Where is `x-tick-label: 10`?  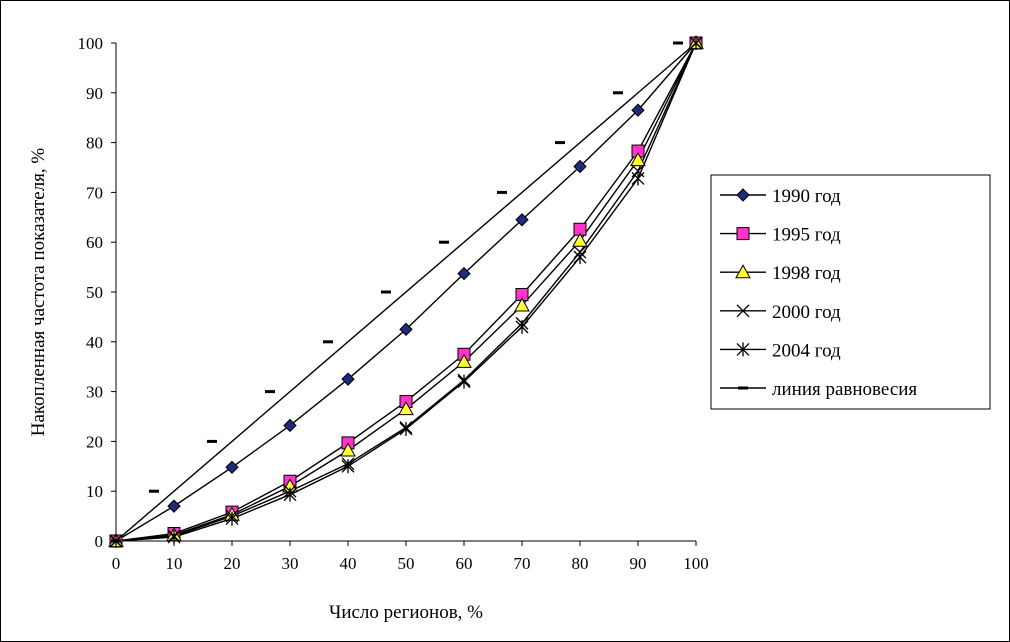 x-tick-label: 10 is located at coordinates (174, 563).